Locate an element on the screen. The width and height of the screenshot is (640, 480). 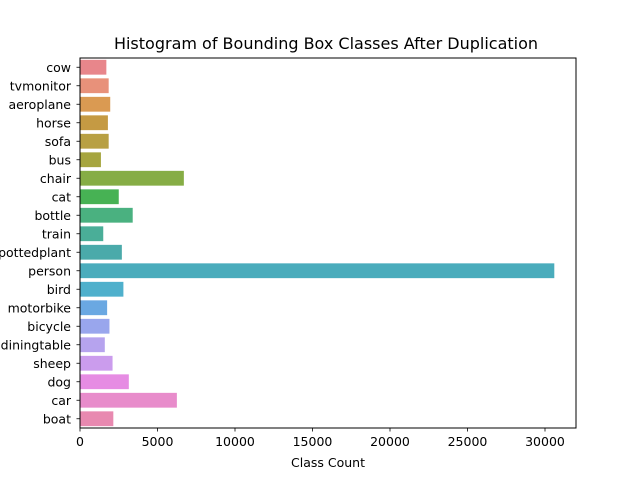
x-axis-label: Class Count is located at coordinates (328, 462).